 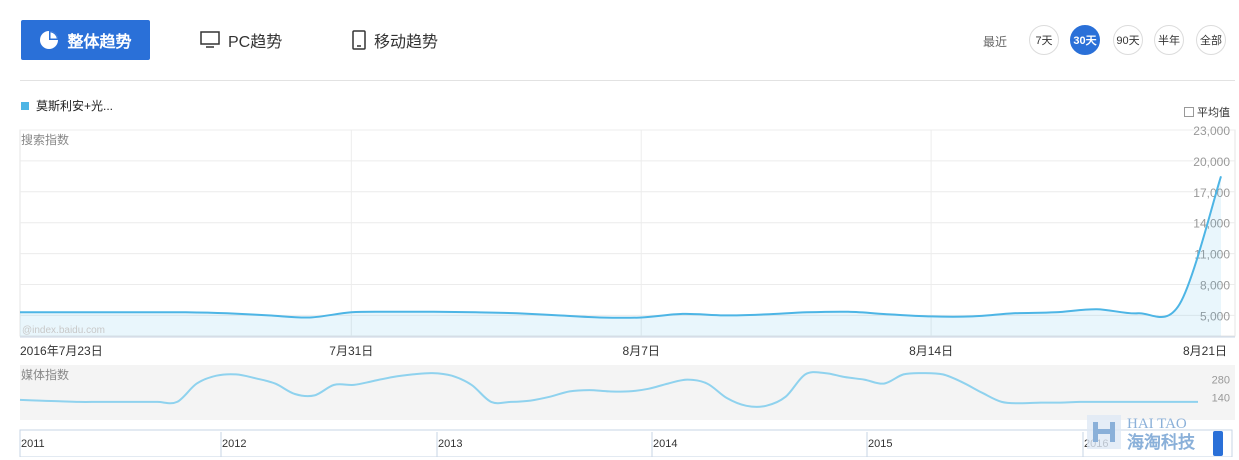 What do you see at coordinates (1211, 193) in the screenshot?
I see `y-tick-label: 17,000` at bounding box center [1211, 193].